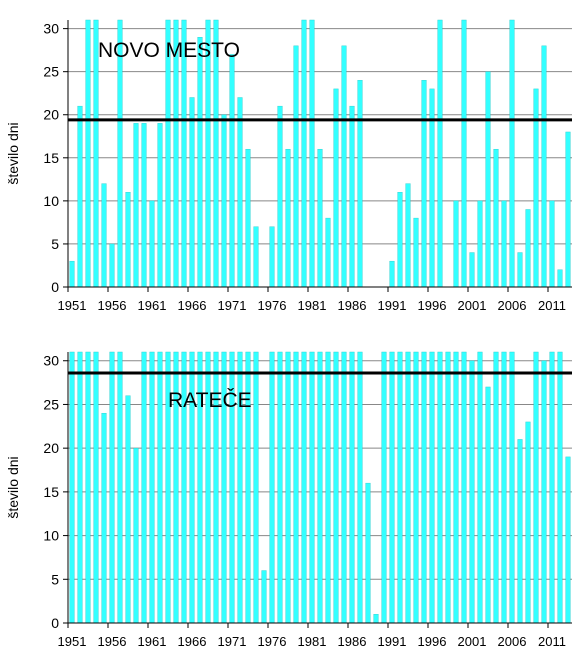 This screenshot has width=580, height=653. Describe the element at coordinates (232, 305) in the screenshot. I see `x-tick-label: 1971` at that location.